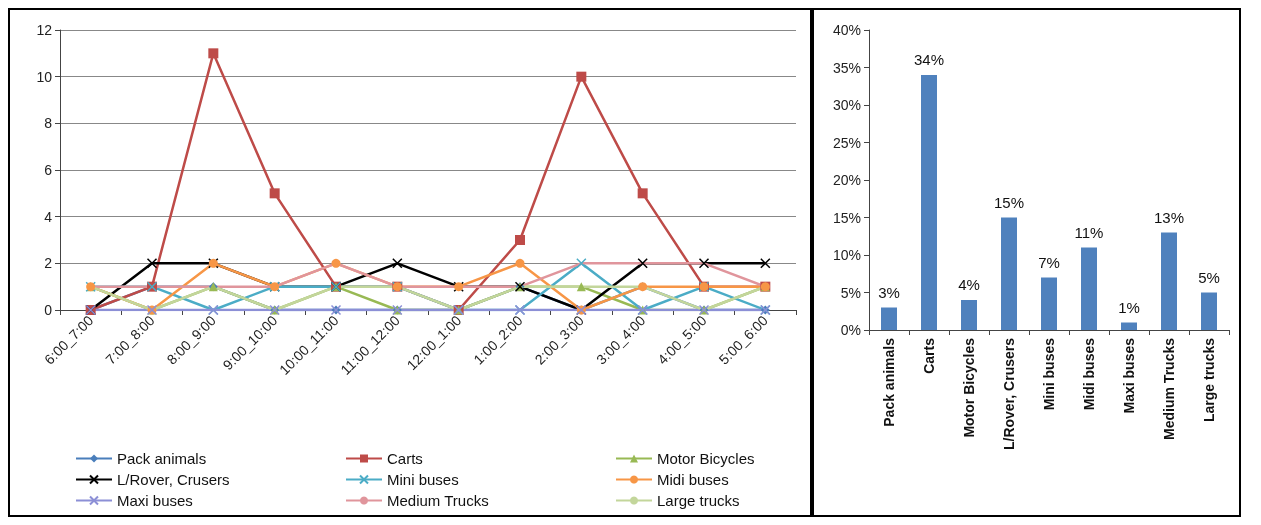  Describe the element at coordinates (405, 458) in the screenshot. I see `legend-label: Carts` at that location.